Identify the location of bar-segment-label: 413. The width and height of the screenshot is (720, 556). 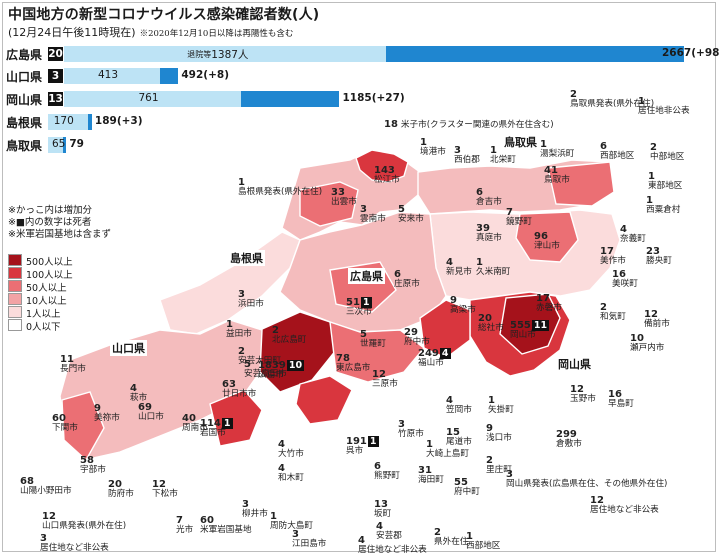
(108, 75).